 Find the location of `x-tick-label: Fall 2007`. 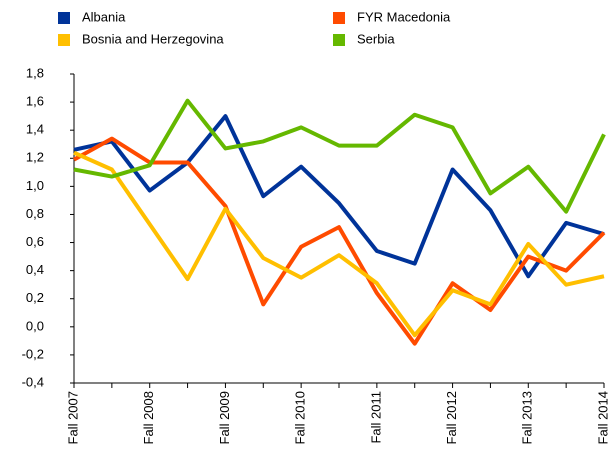

x-tick-label: Fall 2007 is located at coordinates (72, 417).